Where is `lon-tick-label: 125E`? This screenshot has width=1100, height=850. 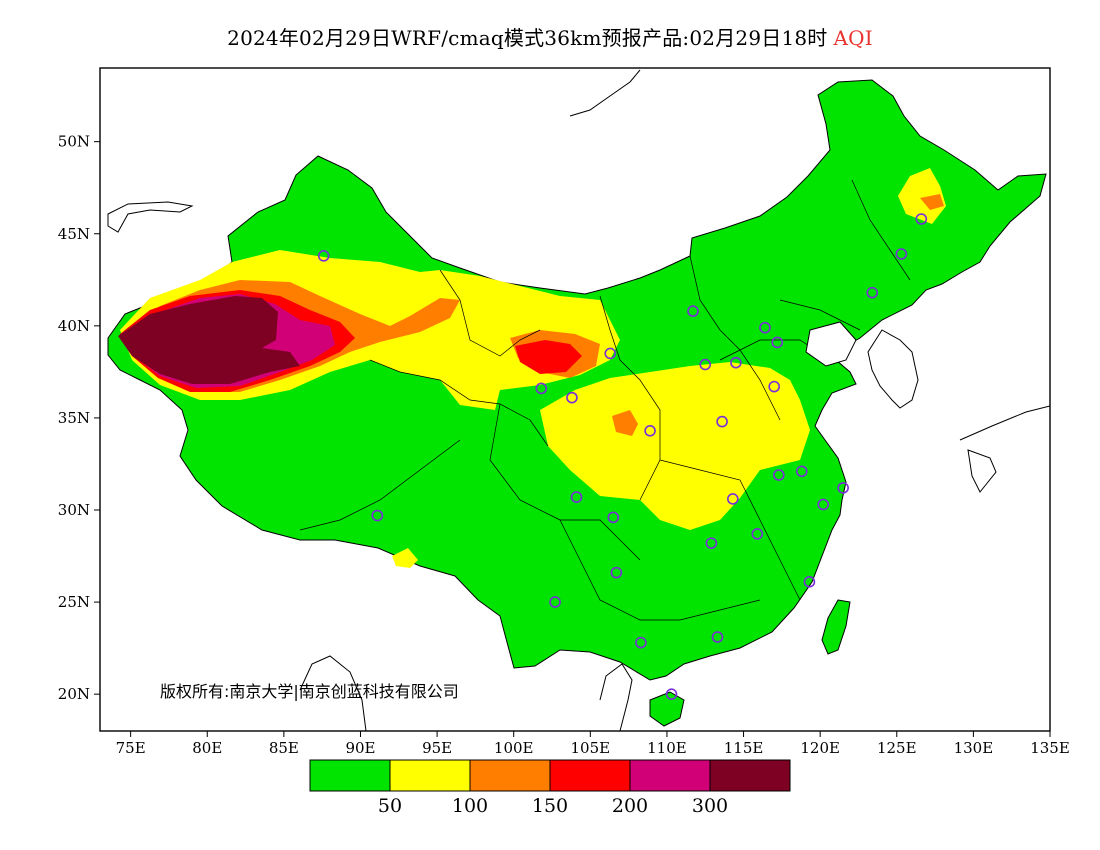 lon-tick-label: 125E is located at coordinates (897, 748).